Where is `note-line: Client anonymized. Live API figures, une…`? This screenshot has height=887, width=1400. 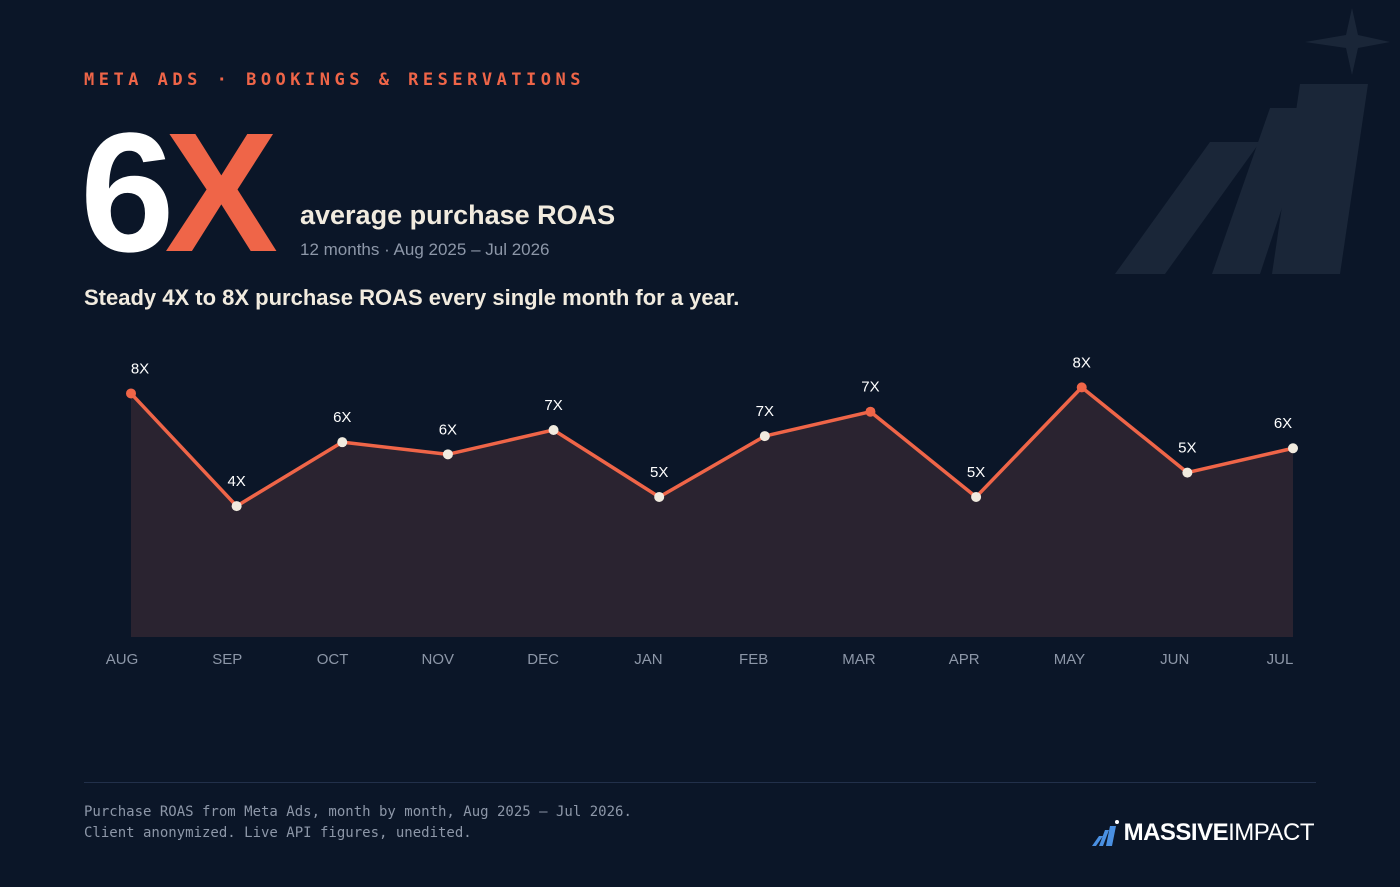 note-line: Client anonymized. Live API figures, une… is located at coordinates (278, 833).